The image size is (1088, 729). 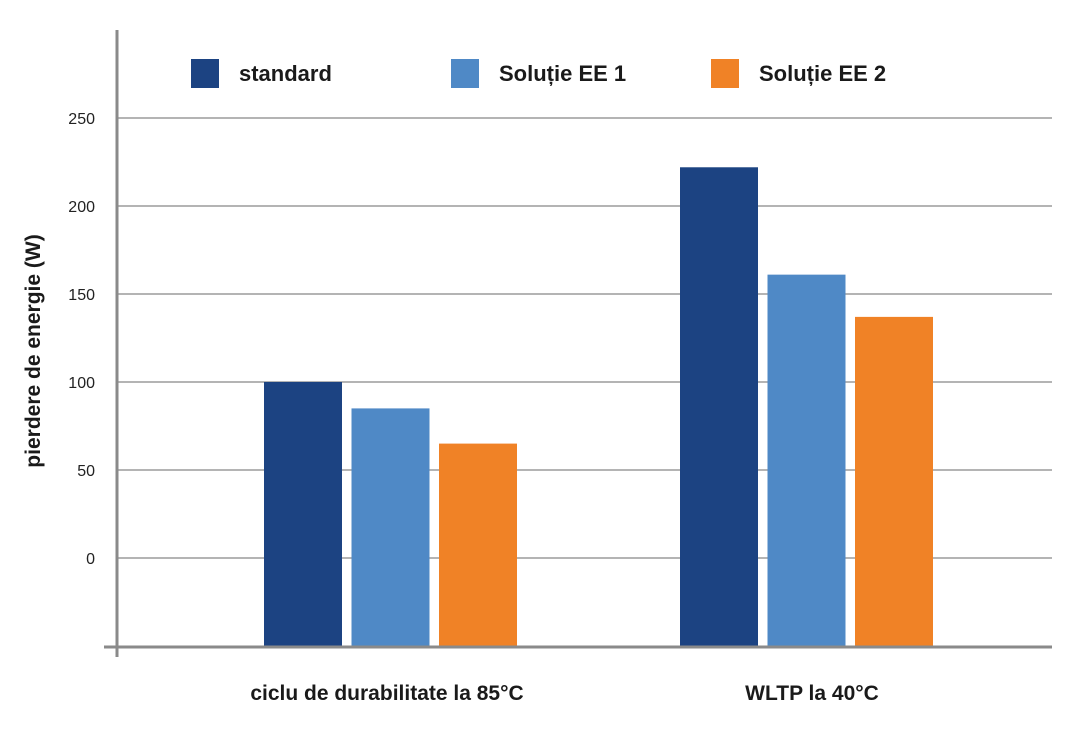 What do you see at coordinates (86, 471) in the screenshot?
I see `y-tick-label: 50` at bounding box center [86, 471].